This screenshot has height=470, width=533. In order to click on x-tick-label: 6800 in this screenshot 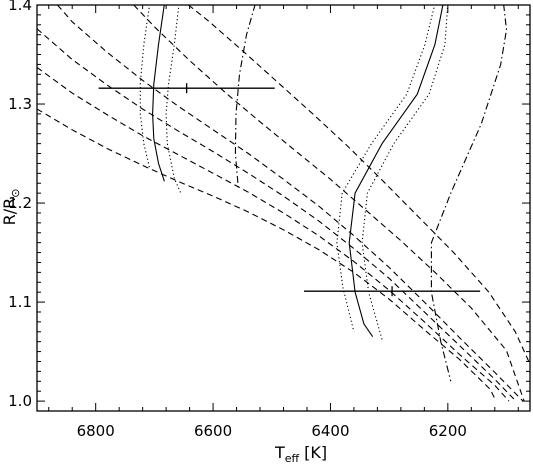, I will do `click(96, 431)`.